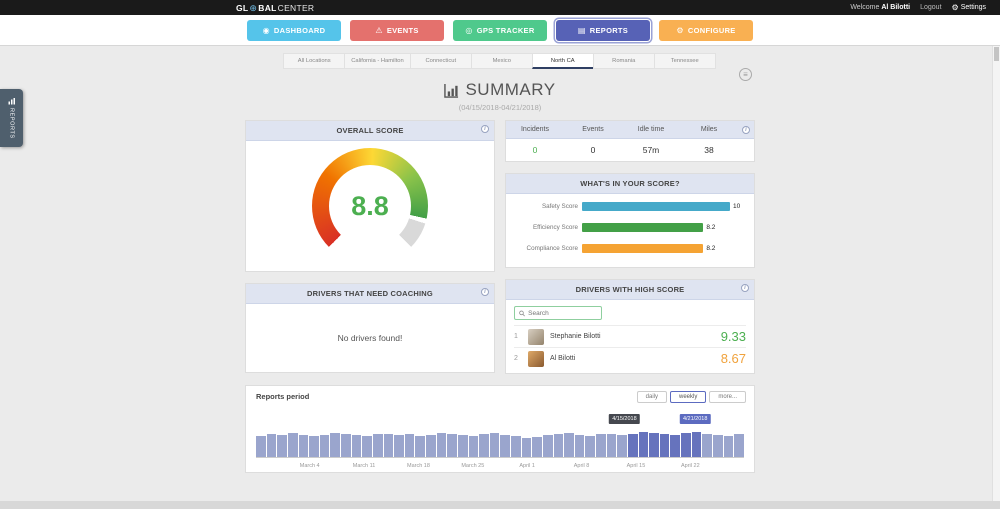  What do you see at coordinates (651, 397) in the screenshot?
I see `range-button-daily: daily` at bounding box center [651, 397].